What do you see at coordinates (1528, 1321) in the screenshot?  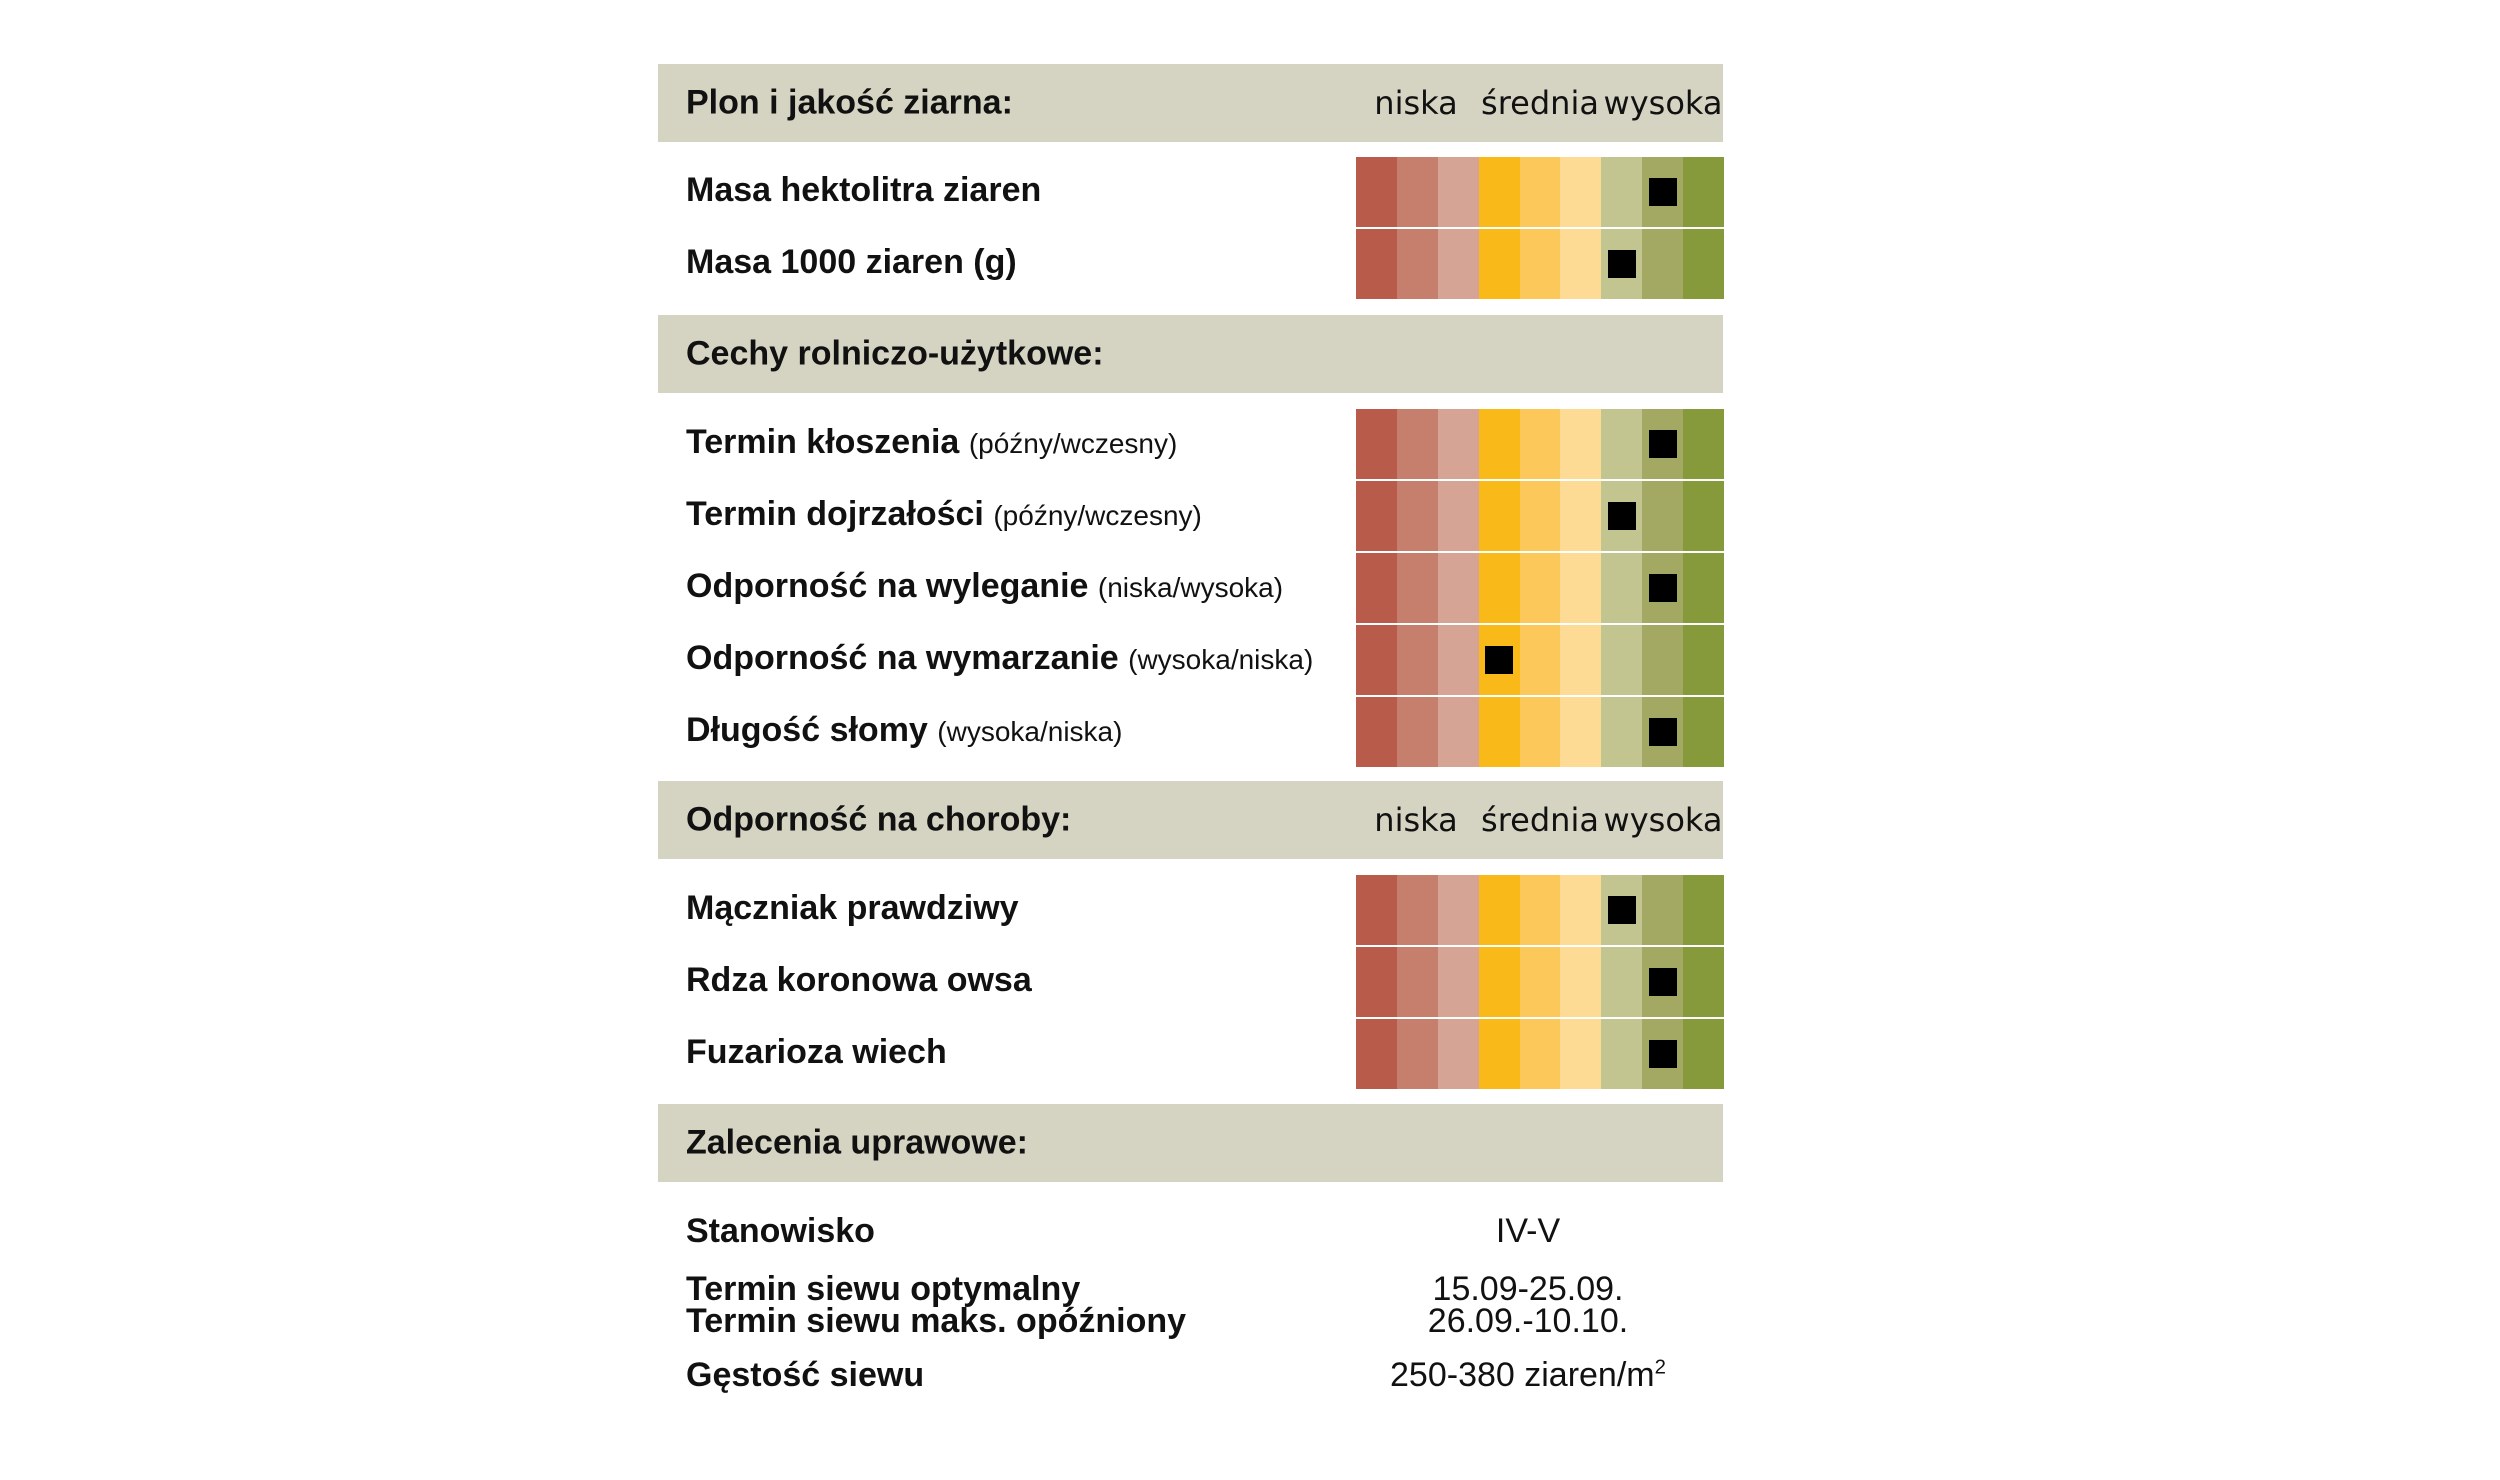 I see `rec-value-sowing-late: 26.09.-10.10.` at bounding box center [1528, 1321].